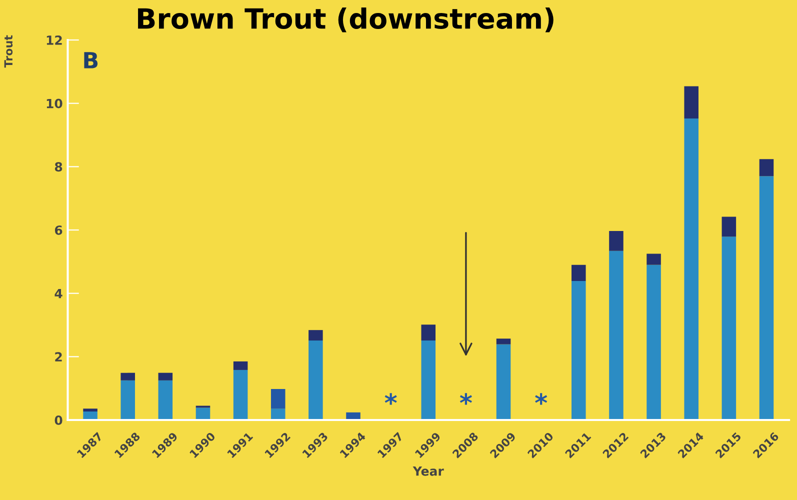 This screenshot has height=500, width=797. What do you see at coordinates (58, 293) in the screenshot?
I see `y-tick-label: 4` at bounding box center [58, 293].